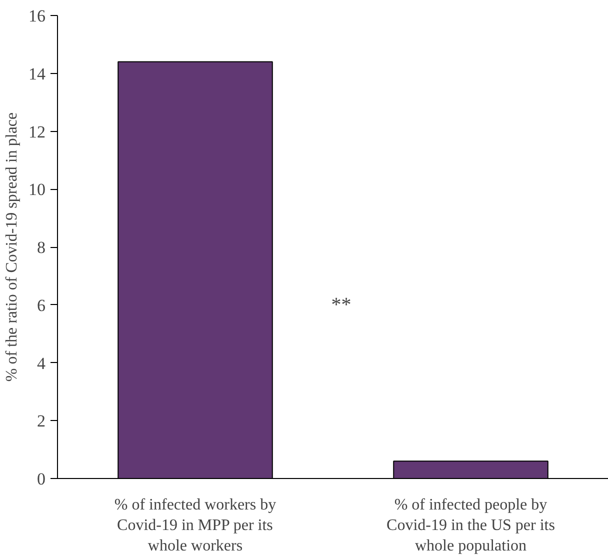 The image size is (608, 557). Describe the element at coordinates (41, 305) in the screenshot. I see `y-tick-label: 6` at that location.